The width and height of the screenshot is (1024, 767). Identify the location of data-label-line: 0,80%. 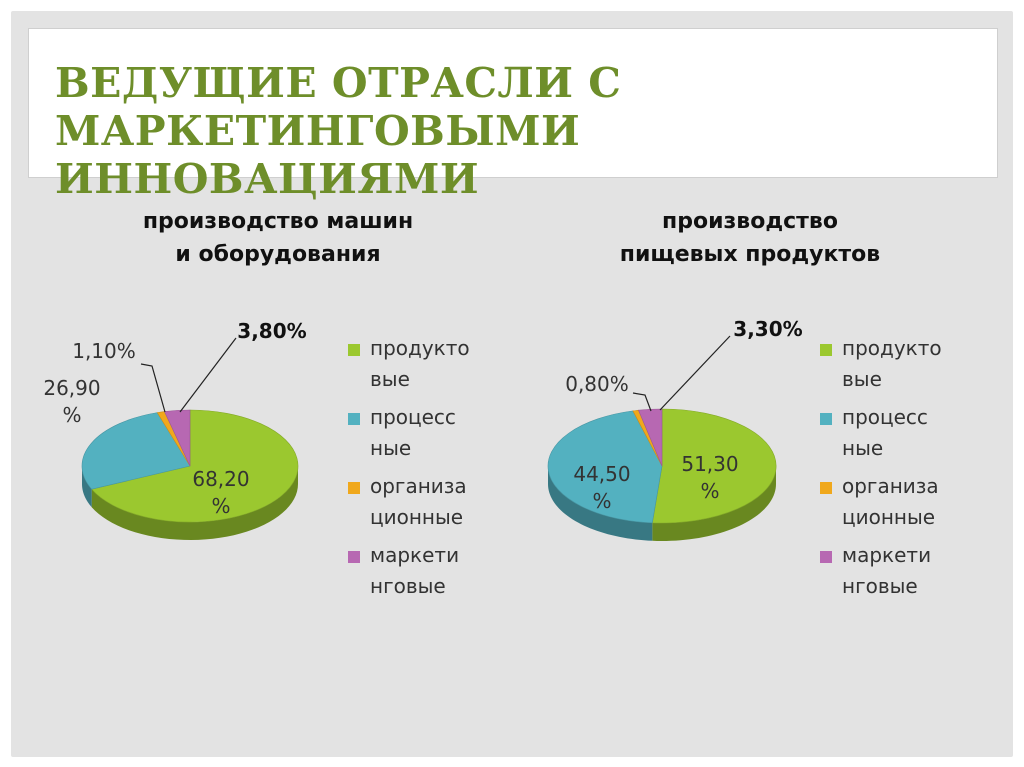
(597, 384).